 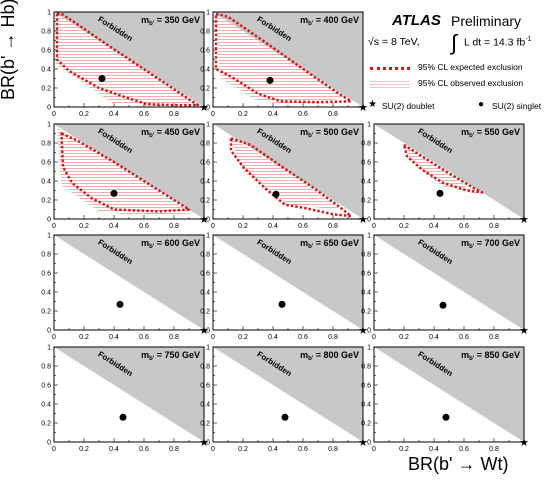 I want to click on mass-label: mb' = 700 GeV, so click(x=490, y=244).